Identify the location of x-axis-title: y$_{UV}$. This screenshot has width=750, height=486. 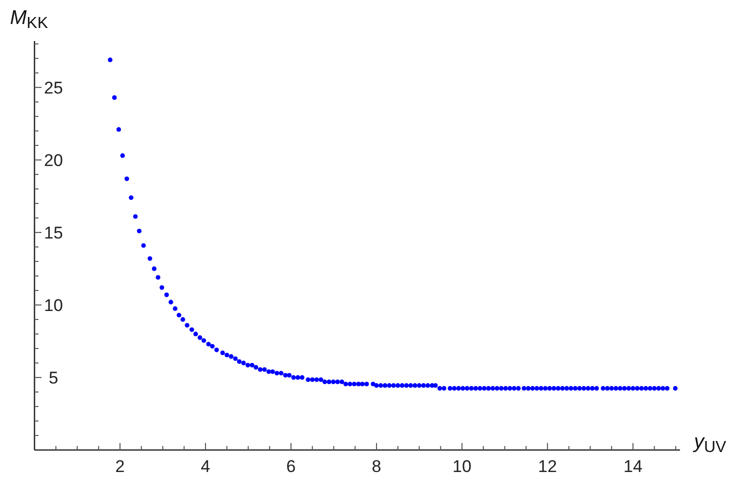
(709, 443).